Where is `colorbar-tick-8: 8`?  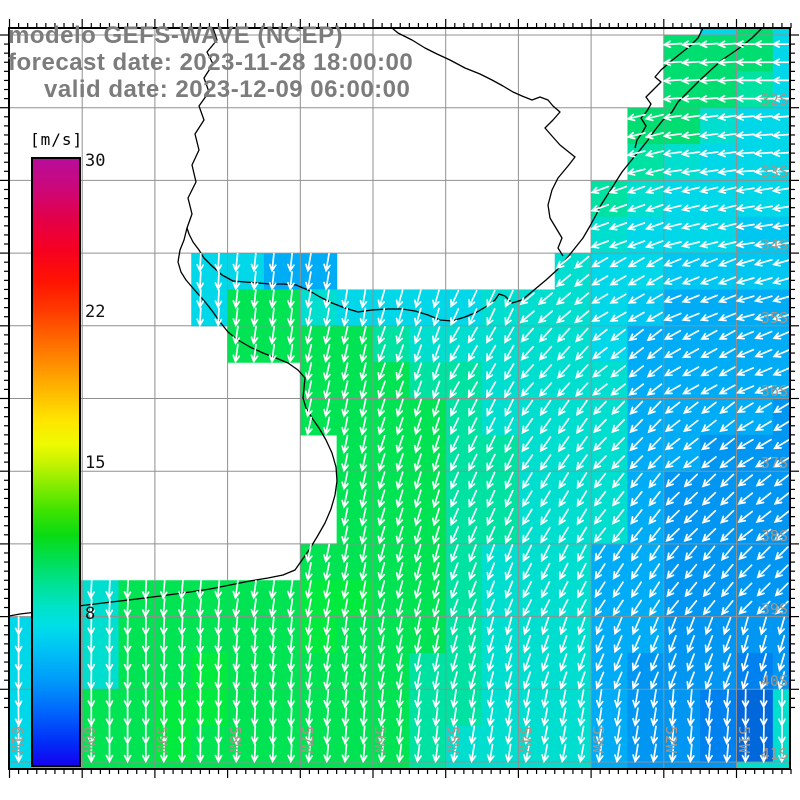
colorbar-tick-8: 8 is located at coordinates (90, 614).